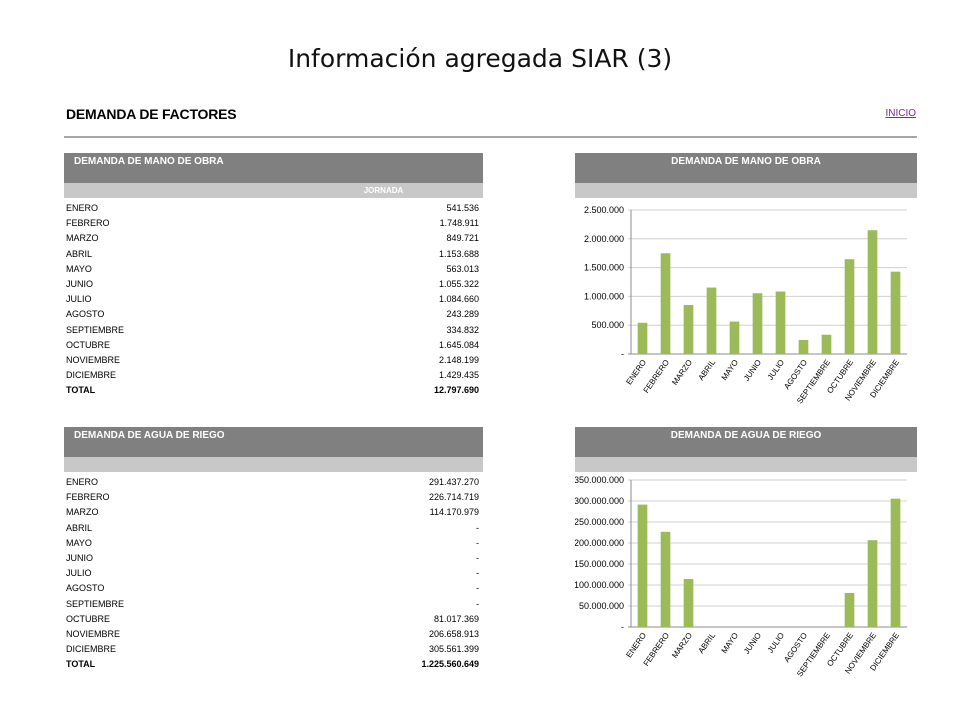 The width and height of the screenshot is (960, 720). Describe the element at coordinates (734, 337) in the screenshot. I see `bar-mayo` at that location.